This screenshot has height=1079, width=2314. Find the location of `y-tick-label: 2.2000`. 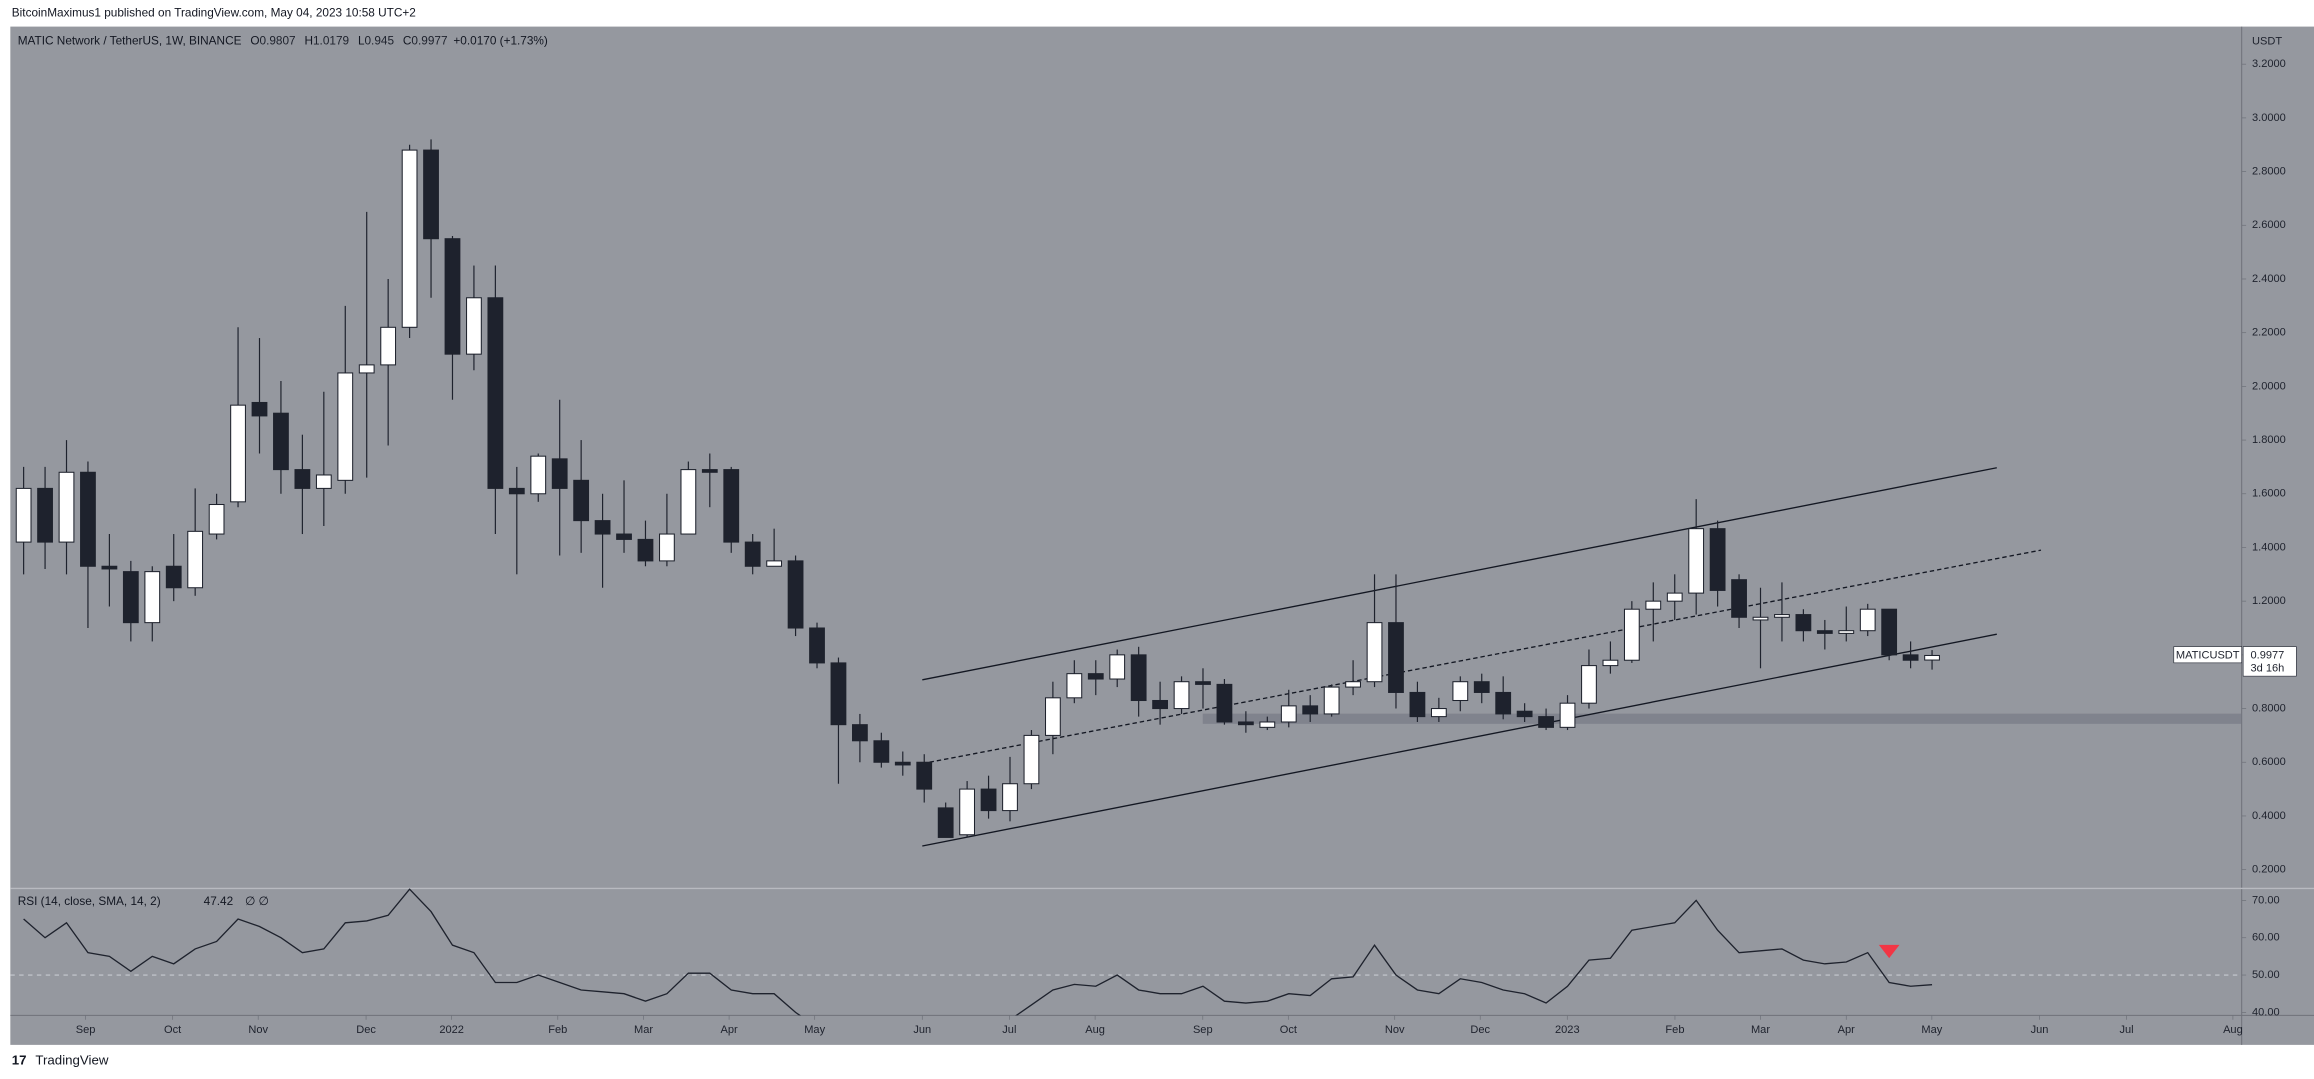

y-tick-label: 2.2000 is located at coordinates (2269, 333).